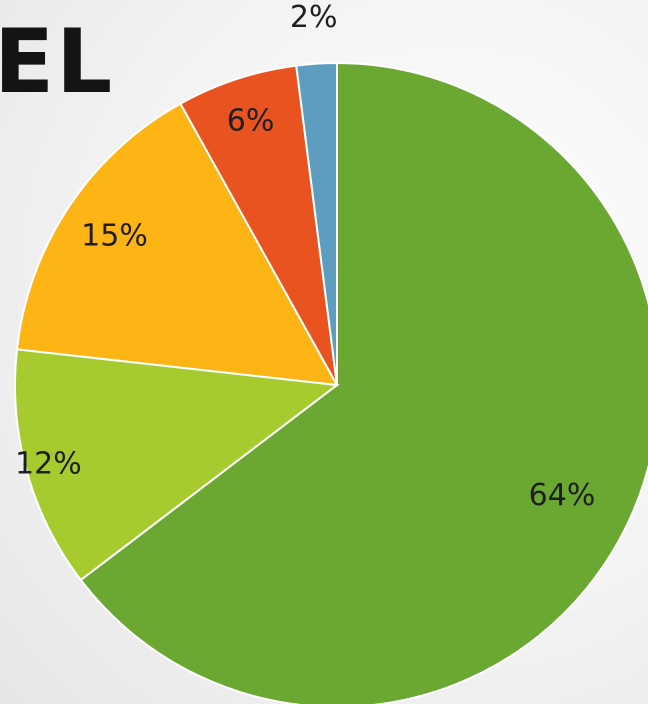 The width and height of the screenshot is (648, 704). Describe the element at coordinates (48, 463) in the screenshot. I see `pie-slice-label: 12%` at that location.